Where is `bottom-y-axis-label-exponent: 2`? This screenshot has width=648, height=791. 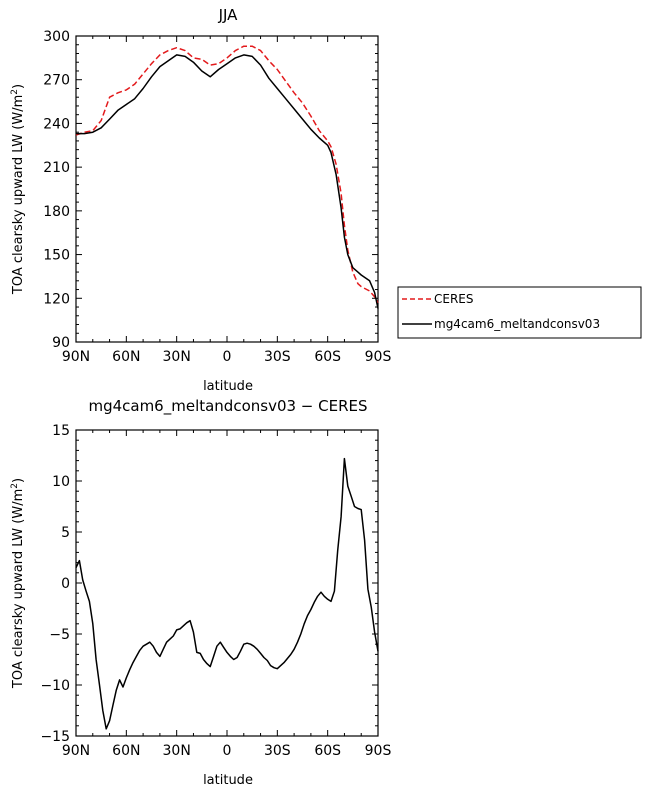 bottom-y-axis-label-exponent: 2 is located at coordinates (15, 486).